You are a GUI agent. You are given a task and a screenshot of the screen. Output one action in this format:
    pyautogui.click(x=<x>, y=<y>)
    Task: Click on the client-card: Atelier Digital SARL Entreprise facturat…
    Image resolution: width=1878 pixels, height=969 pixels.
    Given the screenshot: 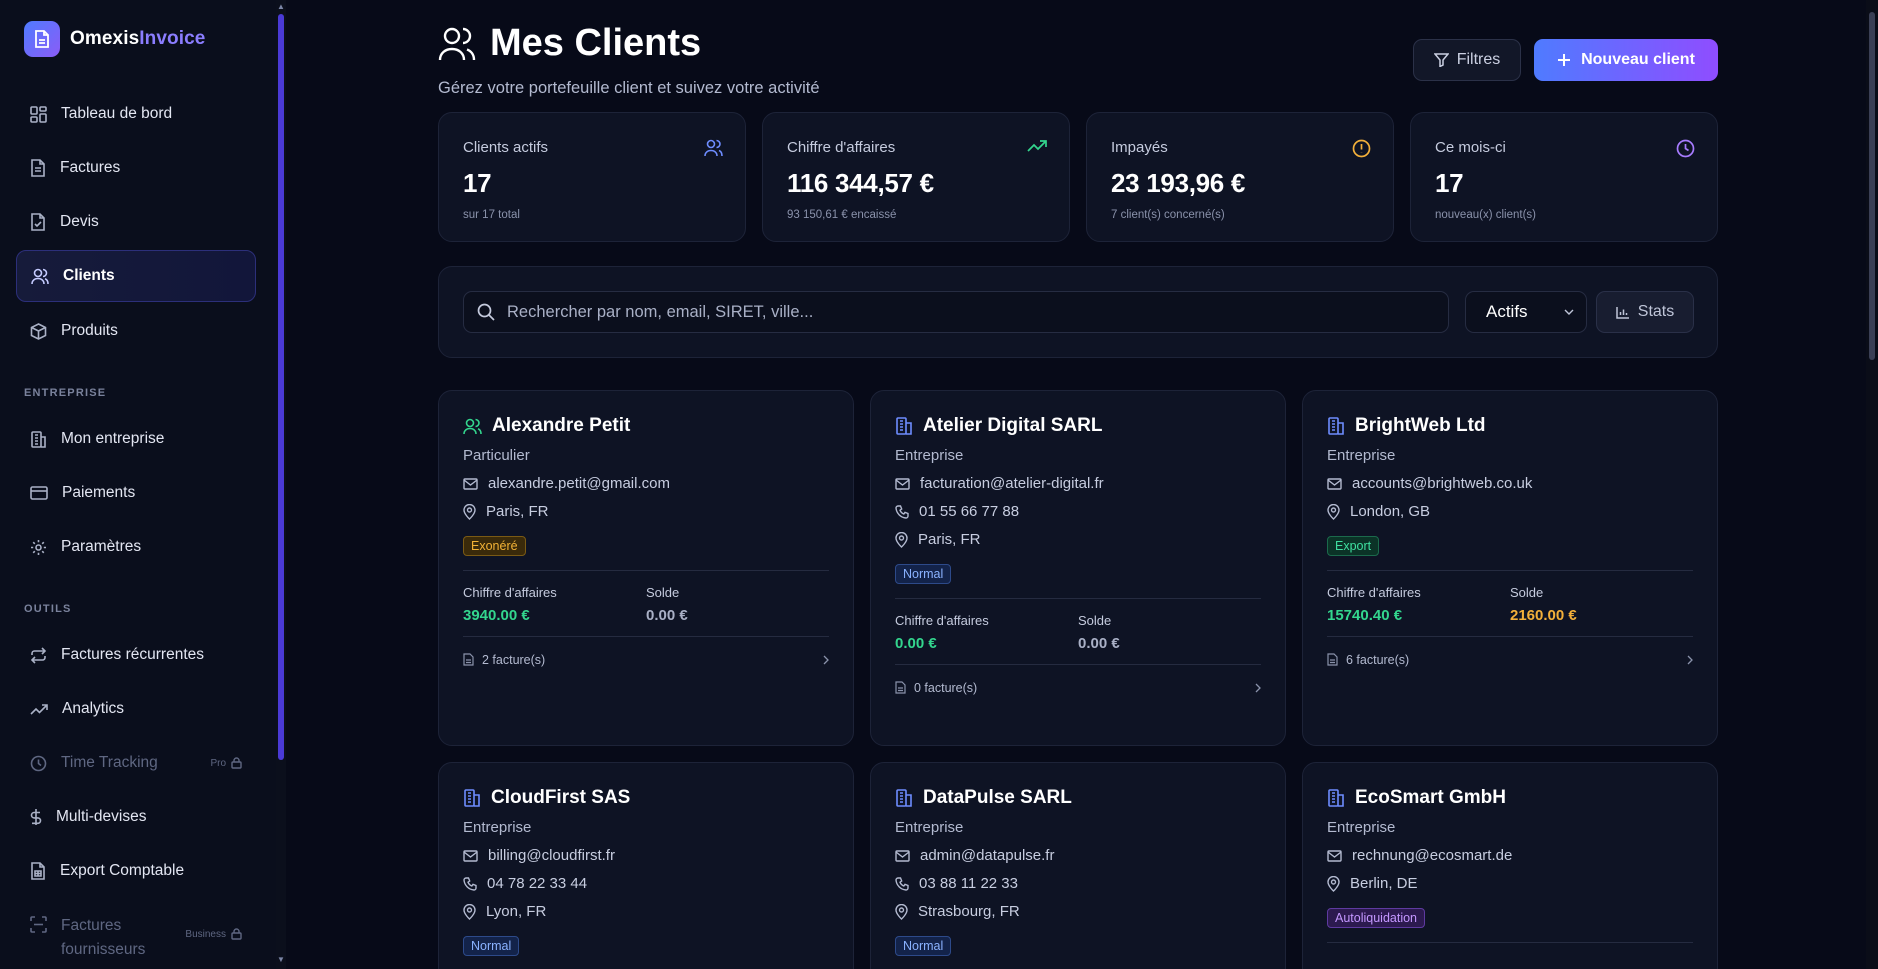 What is the action you would take?
    pyautogui.click(x=1078, y=568)
    